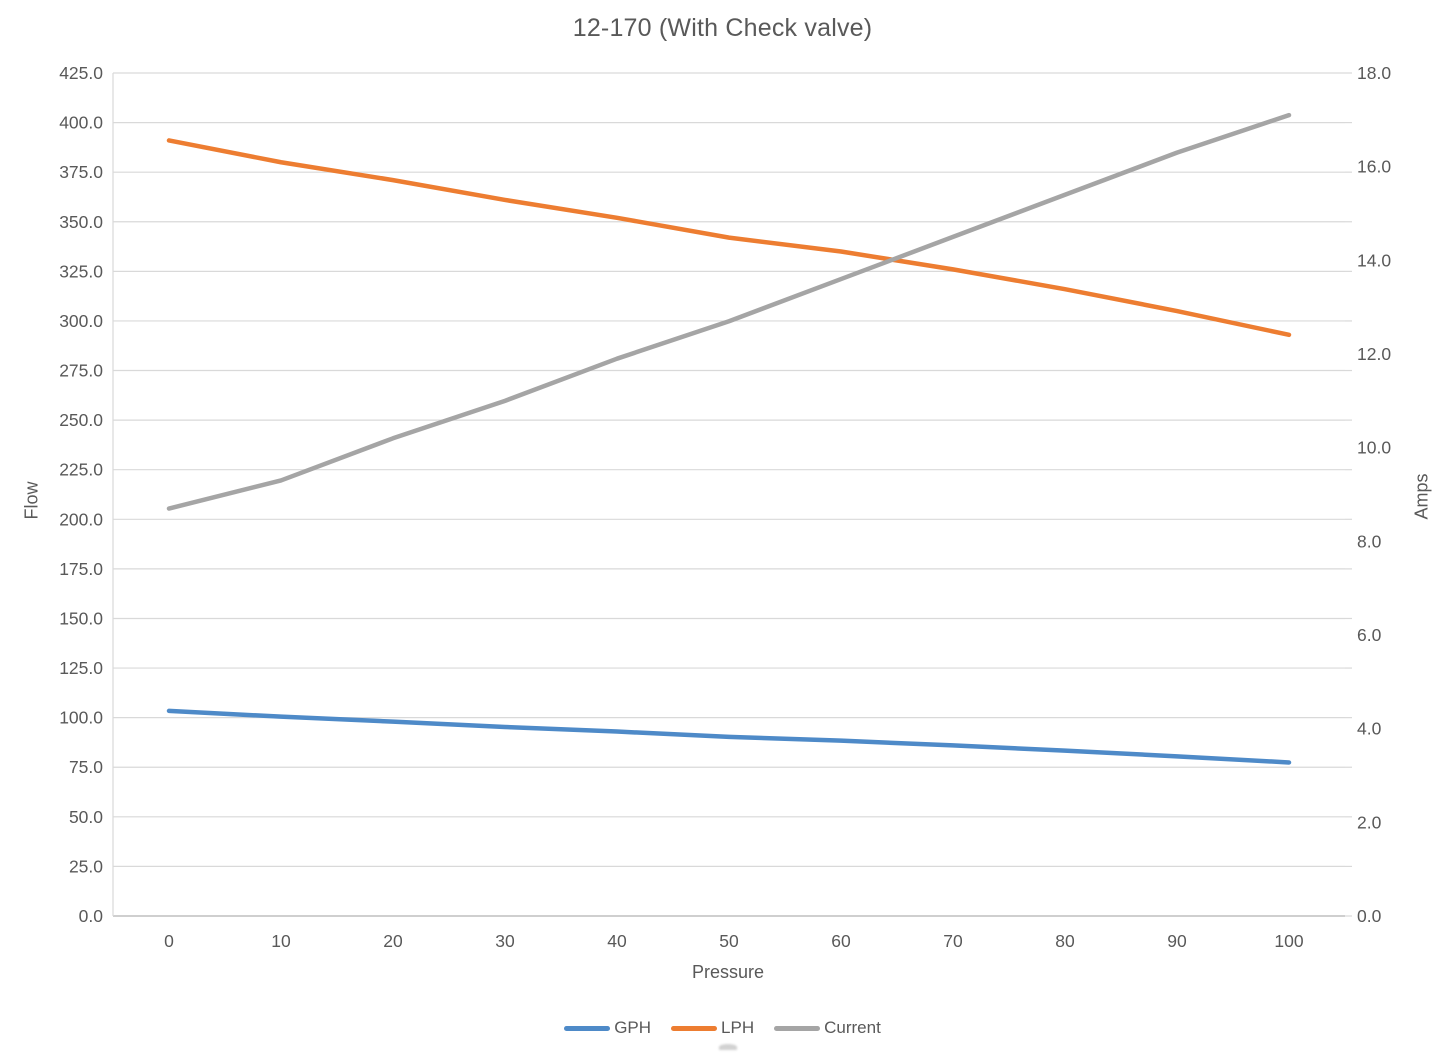 The width and height of the screenshot is (1445, 1055). I want to click on y-axis-title-amps: Amps, so click(1421, 496).